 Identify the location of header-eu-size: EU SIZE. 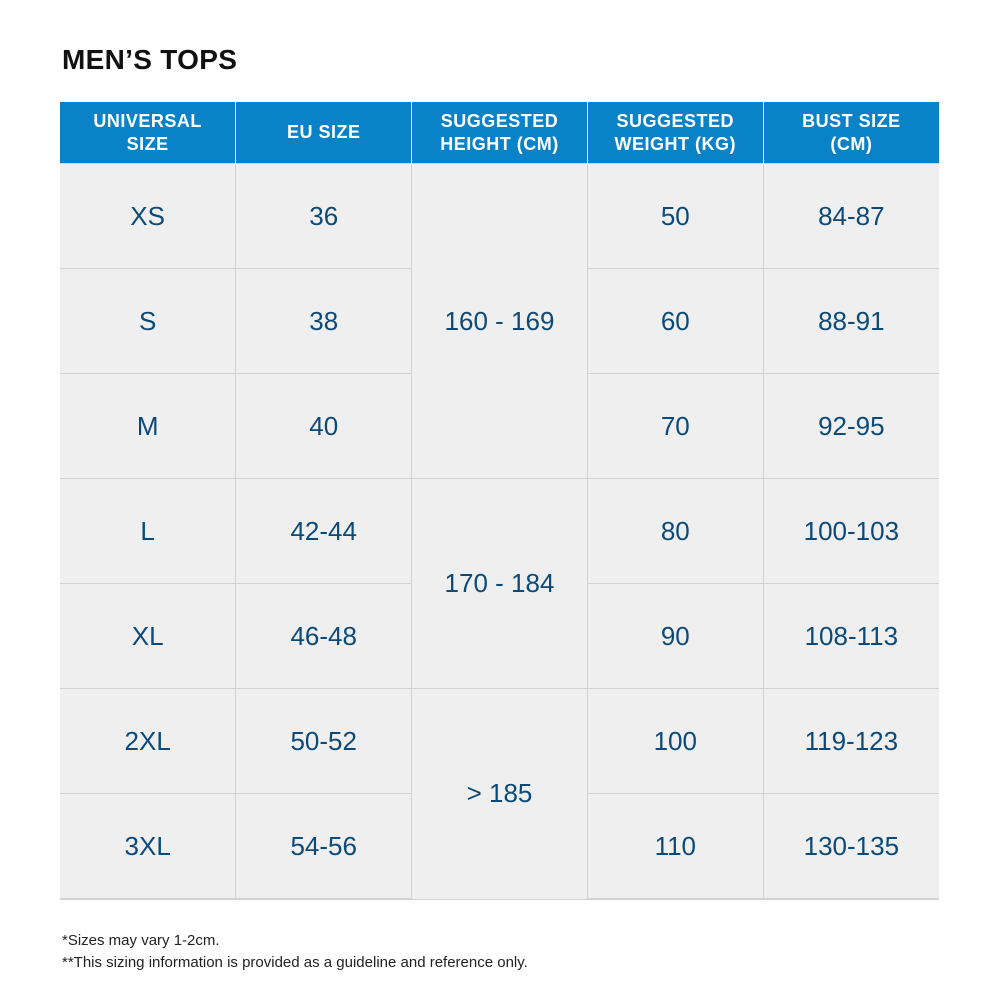
(324, 133).